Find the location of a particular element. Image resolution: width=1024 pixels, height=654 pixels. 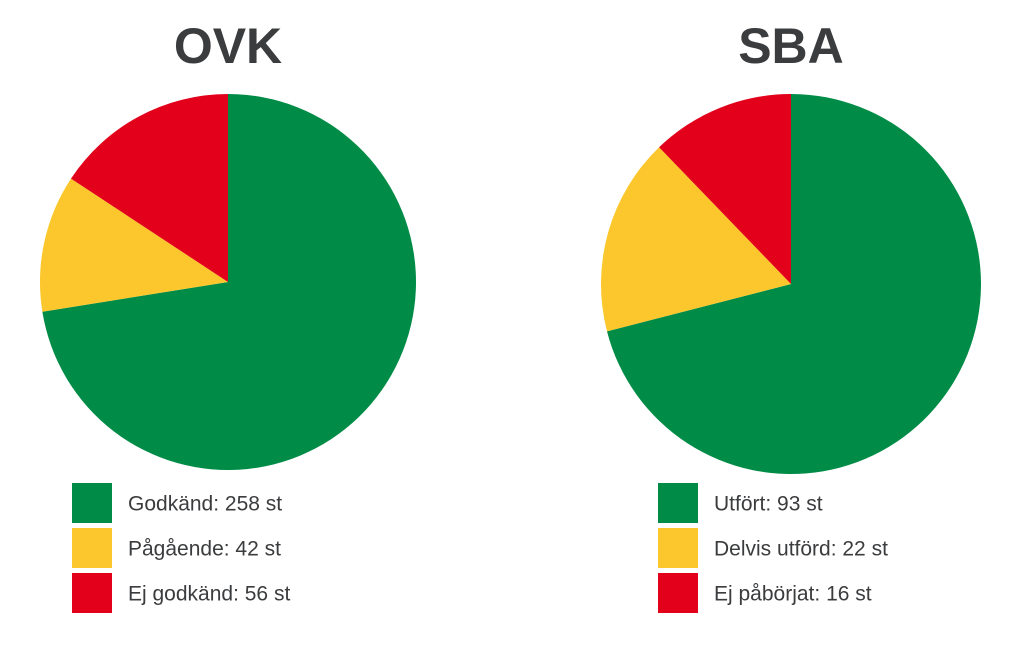

legend-label: Godkänd: 258 st is located at coordinates (205, 504).